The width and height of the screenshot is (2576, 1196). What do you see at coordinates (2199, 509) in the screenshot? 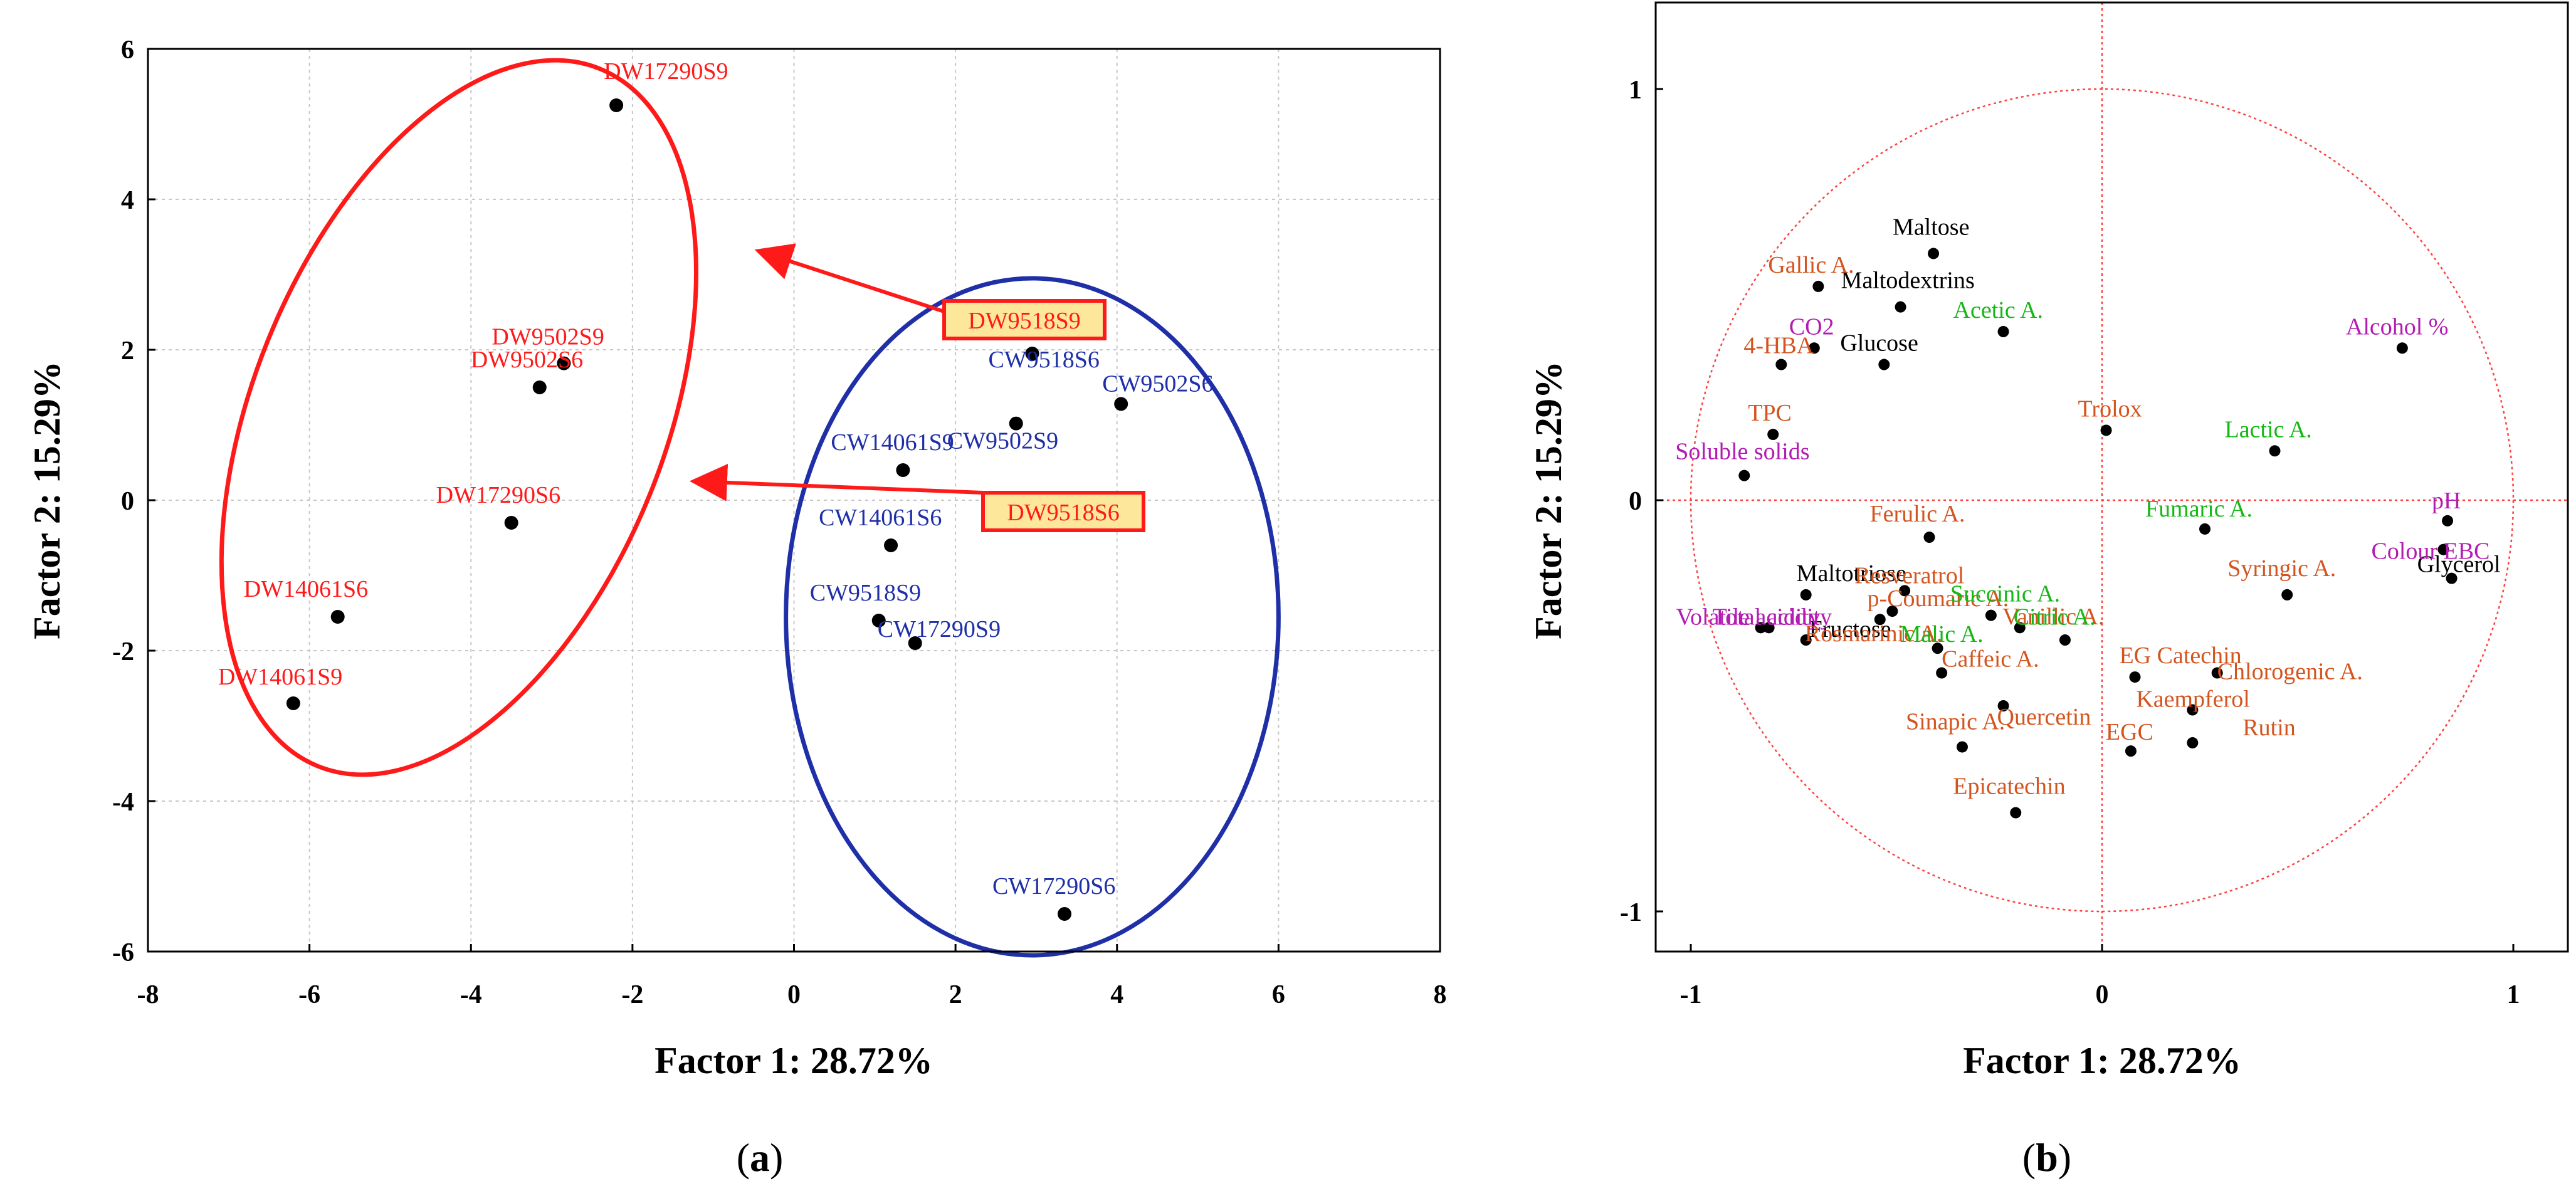
I see `variable-label-fumaric-a: Fumaric A.` at bounding box center [2199, 509].